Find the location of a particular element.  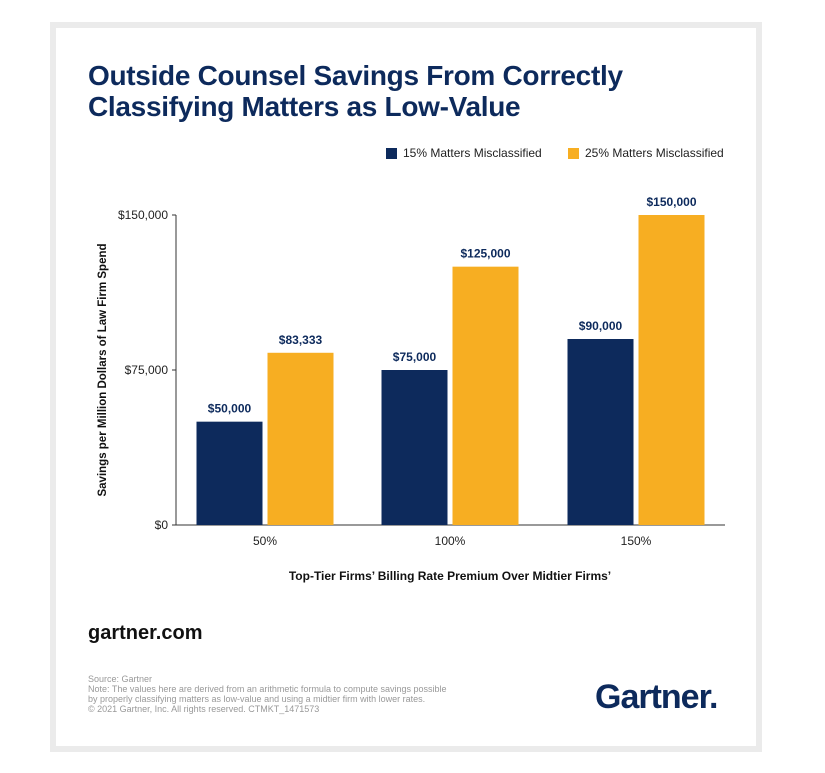

legend-item-25: 25% Matters Misclassified is located at coordinates (646, 153).